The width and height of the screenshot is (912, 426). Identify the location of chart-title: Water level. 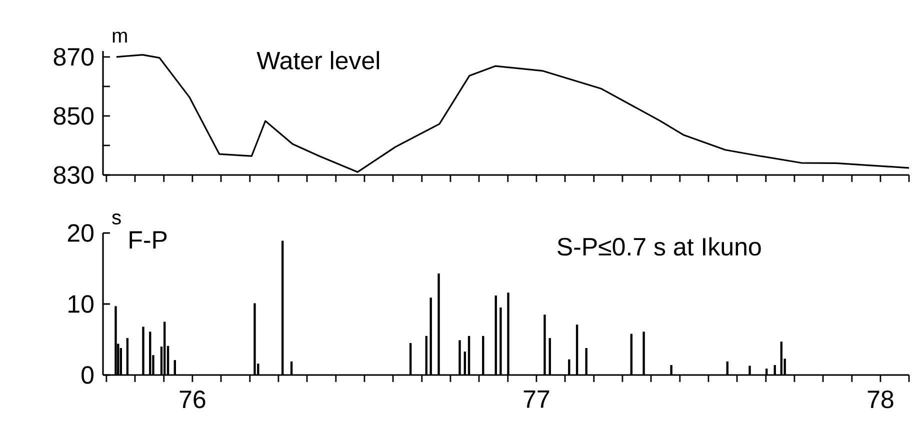
(318, 60).